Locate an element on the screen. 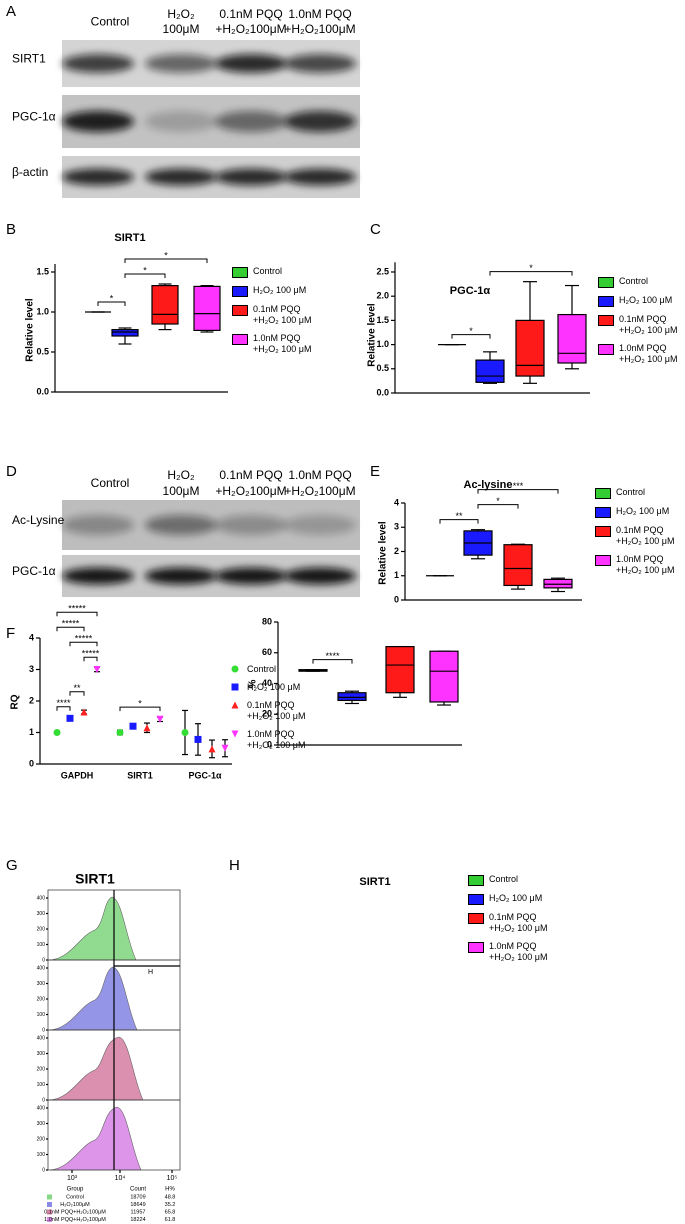 This screenshot has height=1224, width=685. table-cell: 11957 is located at coordinates (138, 1212).